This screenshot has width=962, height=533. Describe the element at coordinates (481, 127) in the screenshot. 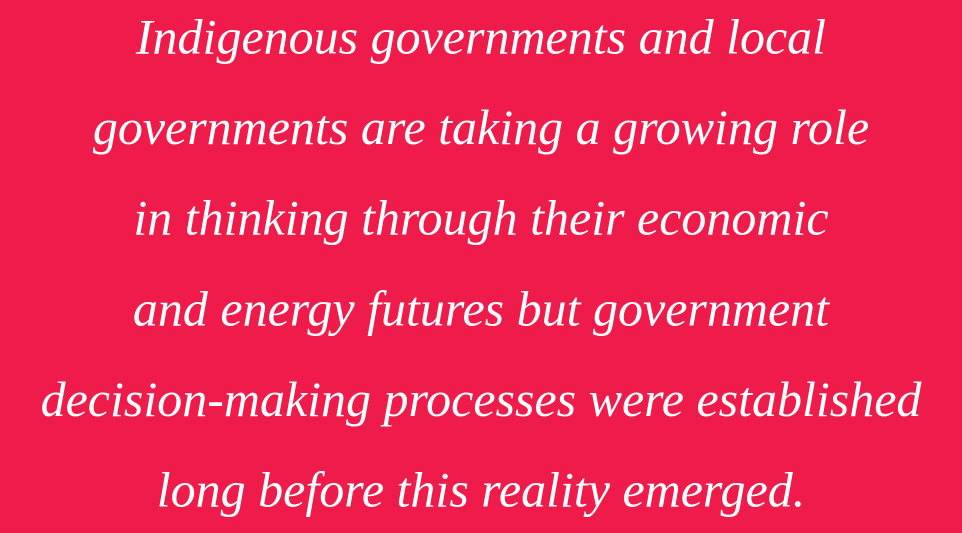

I see `quote-line: governments are taking a growing role` at that location.